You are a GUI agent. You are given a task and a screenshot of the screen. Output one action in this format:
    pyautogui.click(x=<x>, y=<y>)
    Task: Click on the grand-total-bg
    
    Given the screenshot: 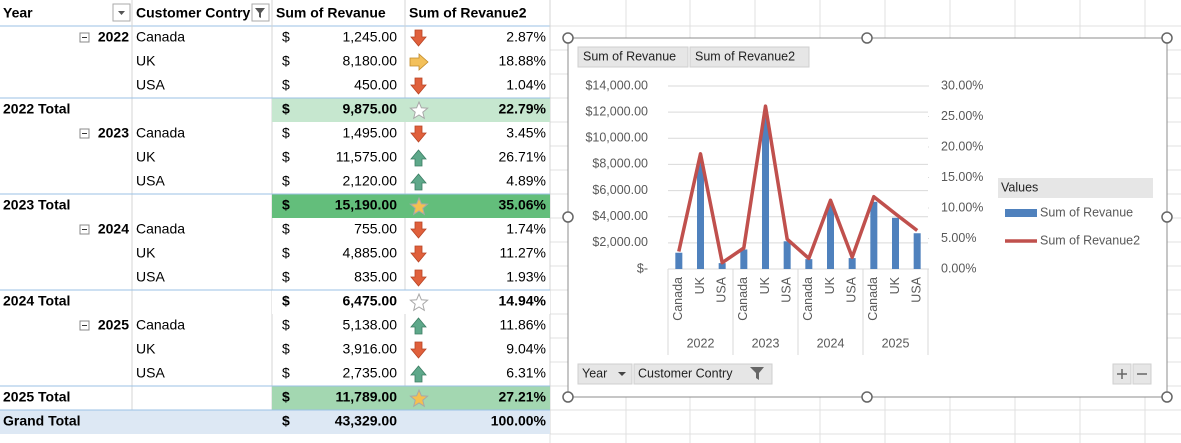 What is the action you would take?
    pyautogui.click(x=275, y=422)
    